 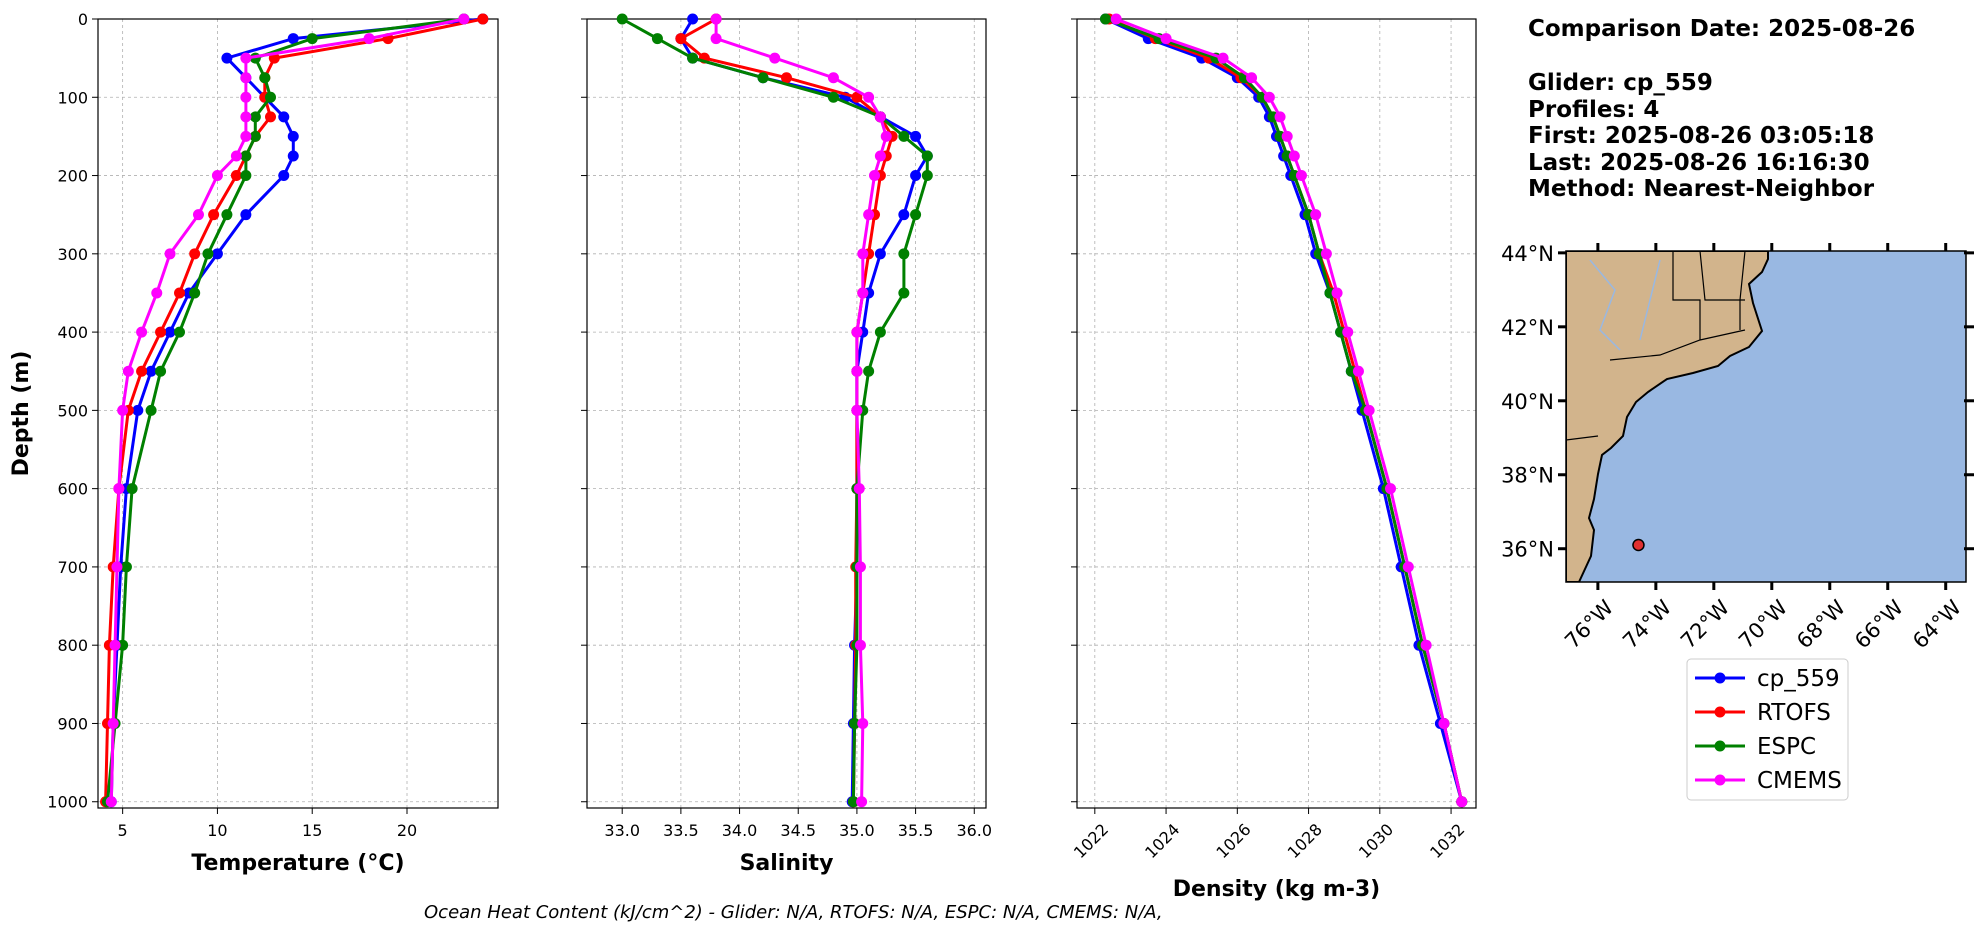 I want to click on info-line: Glider: cp_559, so click(x=1620, y=83).